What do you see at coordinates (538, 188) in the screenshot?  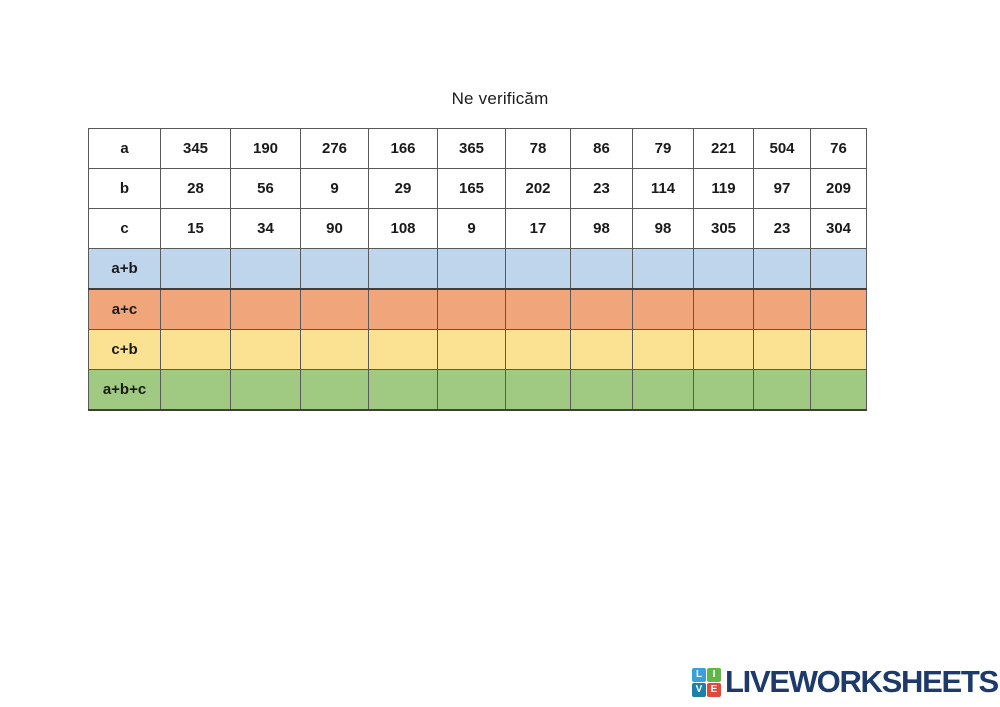 I see `value-cell: 202` at bounding box center [538, 188].